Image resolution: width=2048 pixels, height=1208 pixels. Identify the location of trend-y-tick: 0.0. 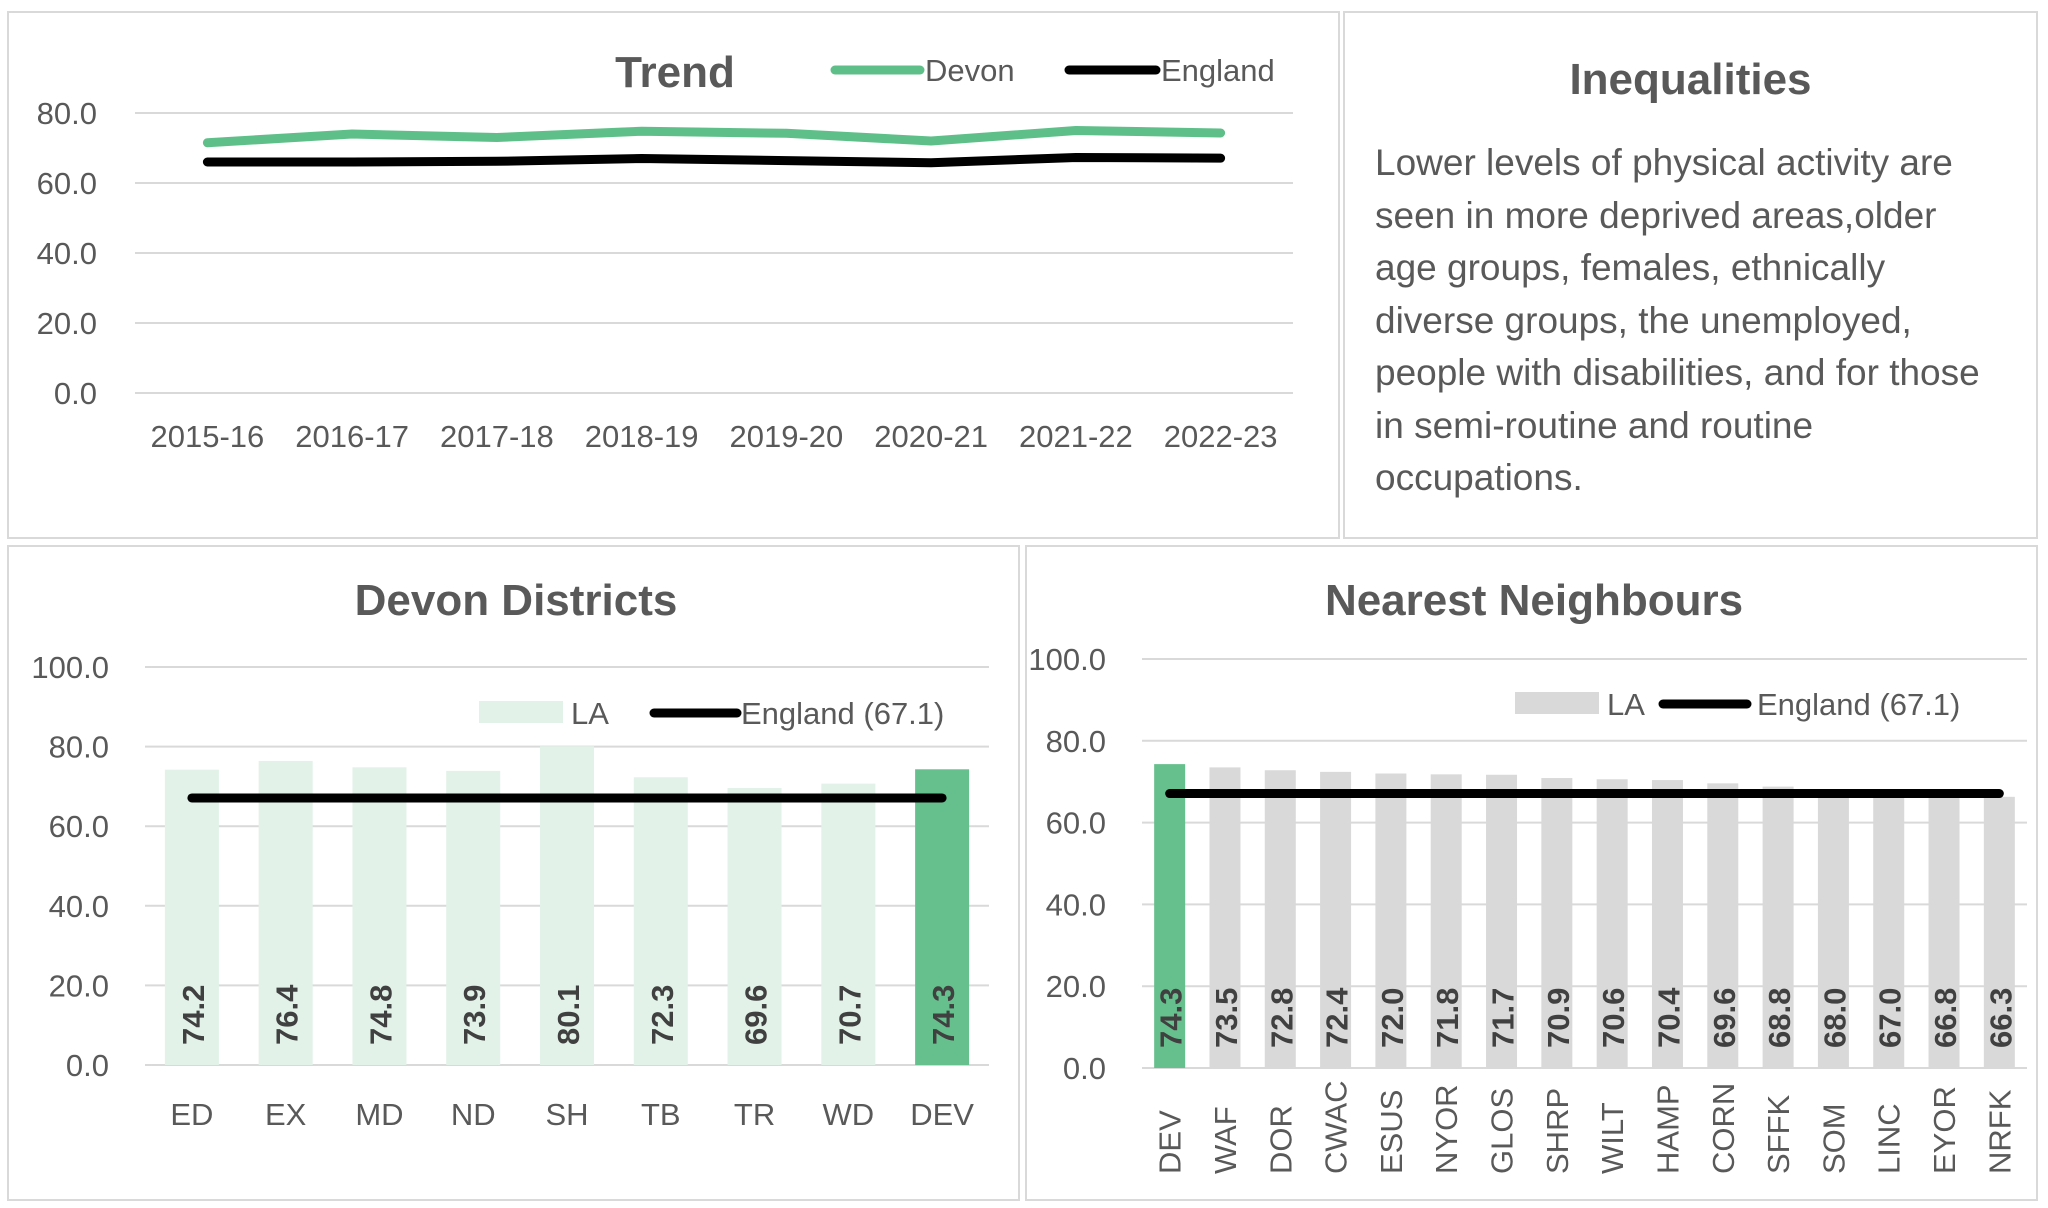
(75, 393).